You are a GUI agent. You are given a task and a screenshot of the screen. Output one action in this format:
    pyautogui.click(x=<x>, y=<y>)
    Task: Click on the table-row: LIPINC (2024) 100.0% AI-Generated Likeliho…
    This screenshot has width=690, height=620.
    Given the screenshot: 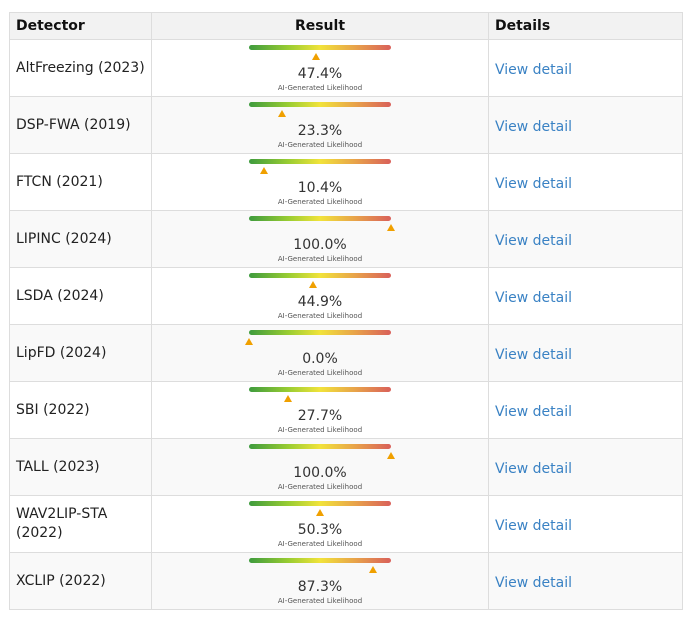 What is the action you would take?
    pyautogui.click(x=346, y=239)
    